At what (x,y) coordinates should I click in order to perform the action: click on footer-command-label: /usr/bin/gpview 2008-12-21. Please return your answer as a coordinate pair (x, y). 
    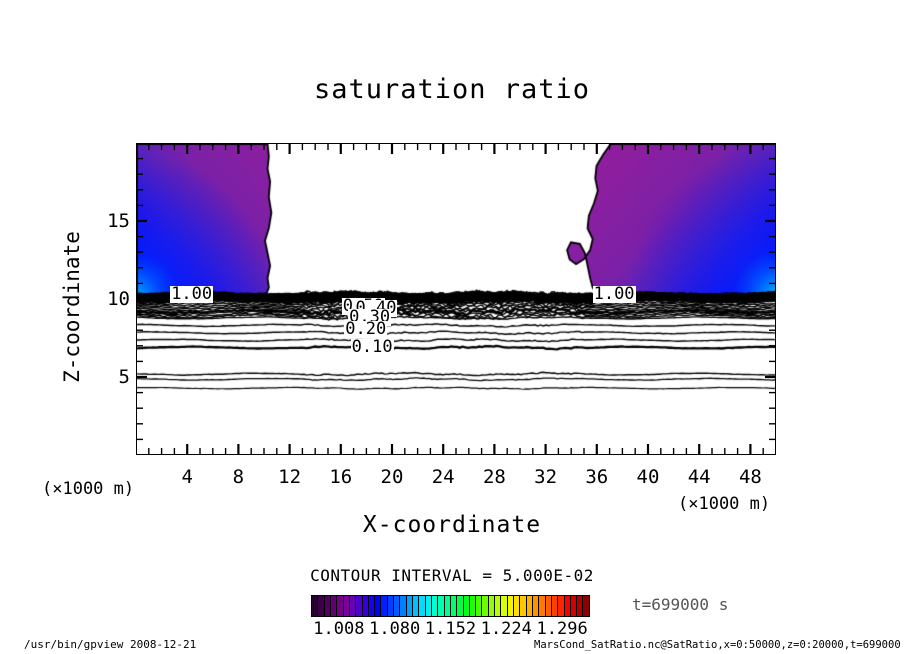
    Looking at the image, I should click on (110, 644).